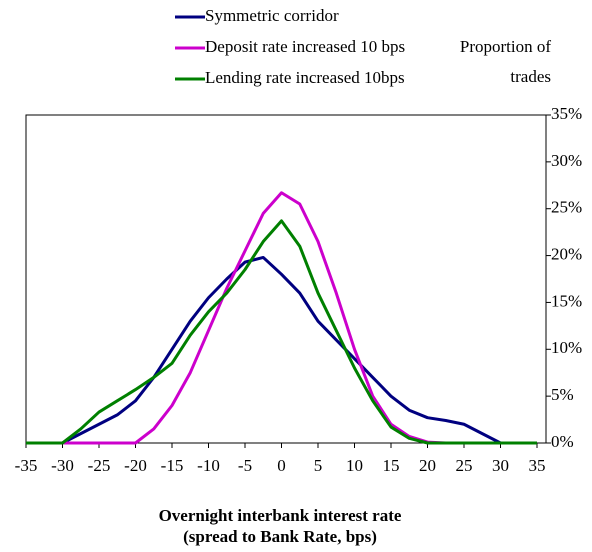 This screenshot has height=552, width=592. Describe the element at coordinates (280, 536) in the screenshot. I see `x-axis-label: (spread to Bank Rate, bps)` at that location.